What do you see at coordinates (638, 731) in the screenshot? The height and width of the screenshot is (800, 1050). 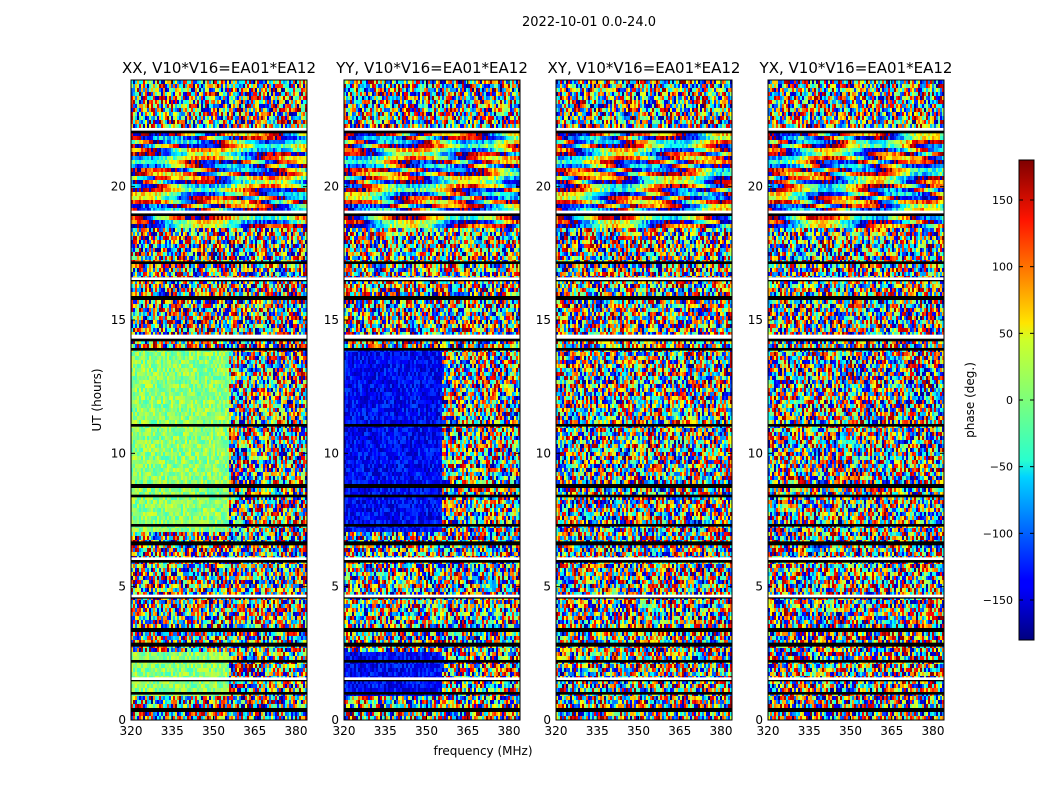 I see `x-tick-label: 350` at bounding box center [638, 731].